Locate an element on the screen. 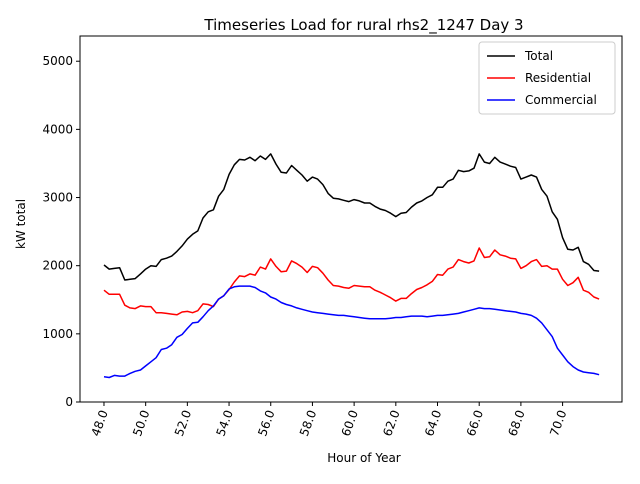 Image resolution: width=640 pixels, height=484 pixels. y-axis-label: kW total is located at coordinates (21, 224).